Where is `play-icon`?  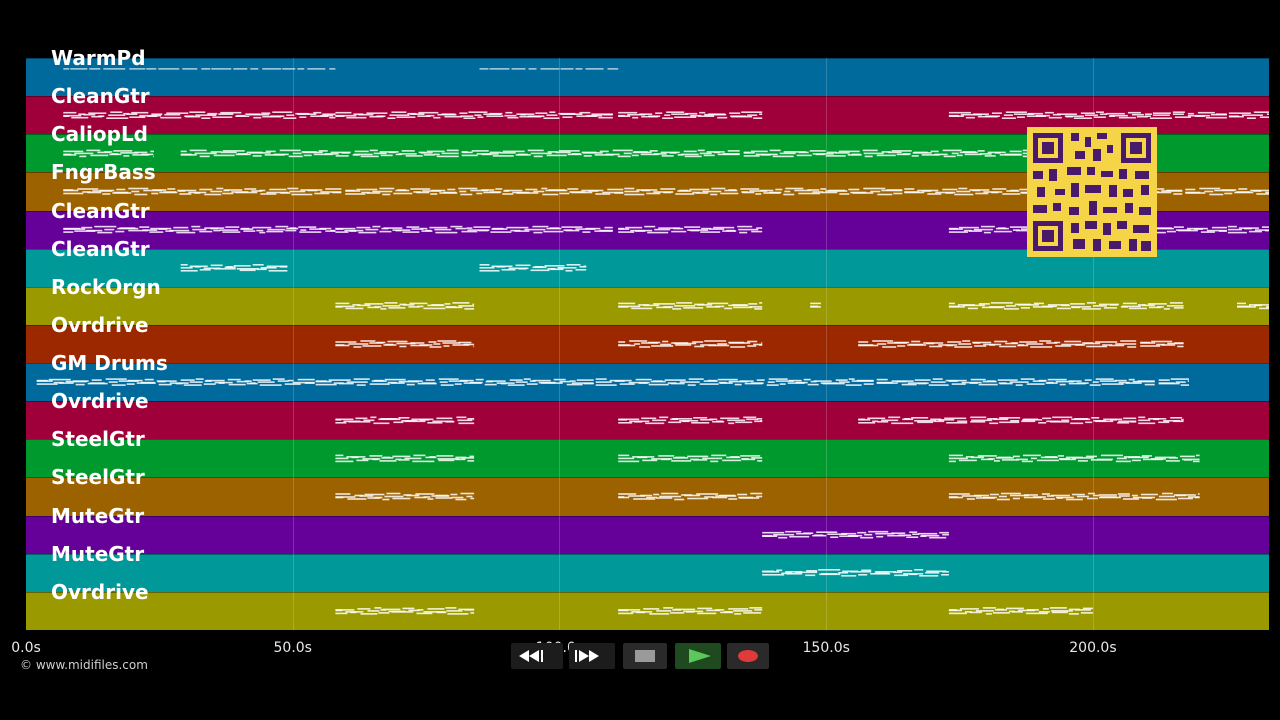
play-icon is located at coordinates (700, 656).